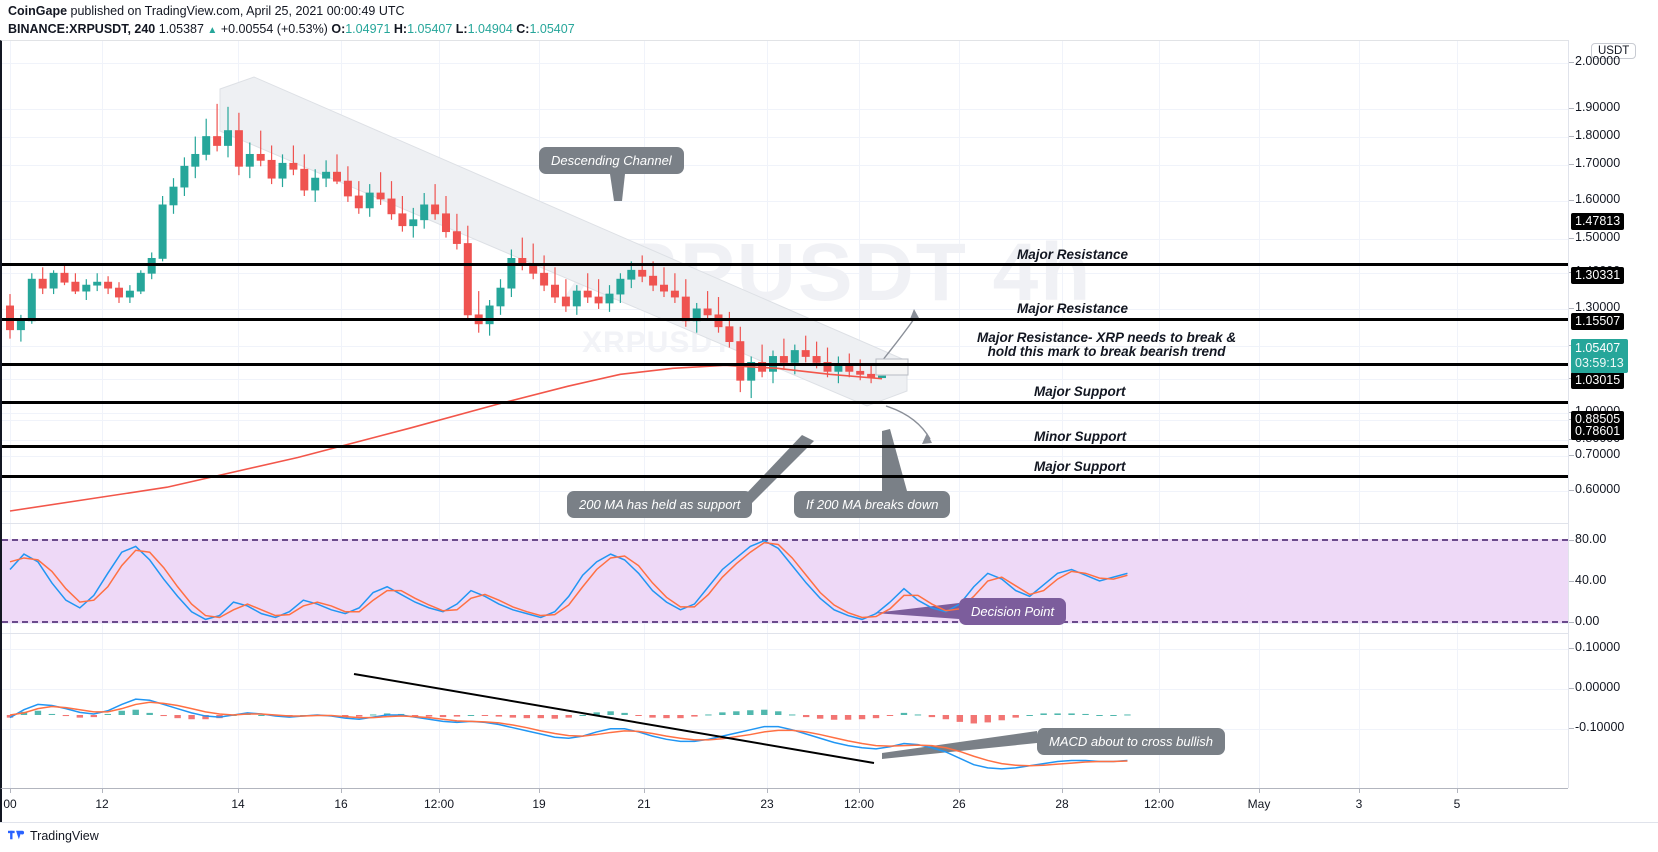 This screenshot has width=1658, height=852. What do you see at coordinates (53, 835) in the screenshot?
I see `tradingview-logo: TradingView` at bounding box center [53, 835].